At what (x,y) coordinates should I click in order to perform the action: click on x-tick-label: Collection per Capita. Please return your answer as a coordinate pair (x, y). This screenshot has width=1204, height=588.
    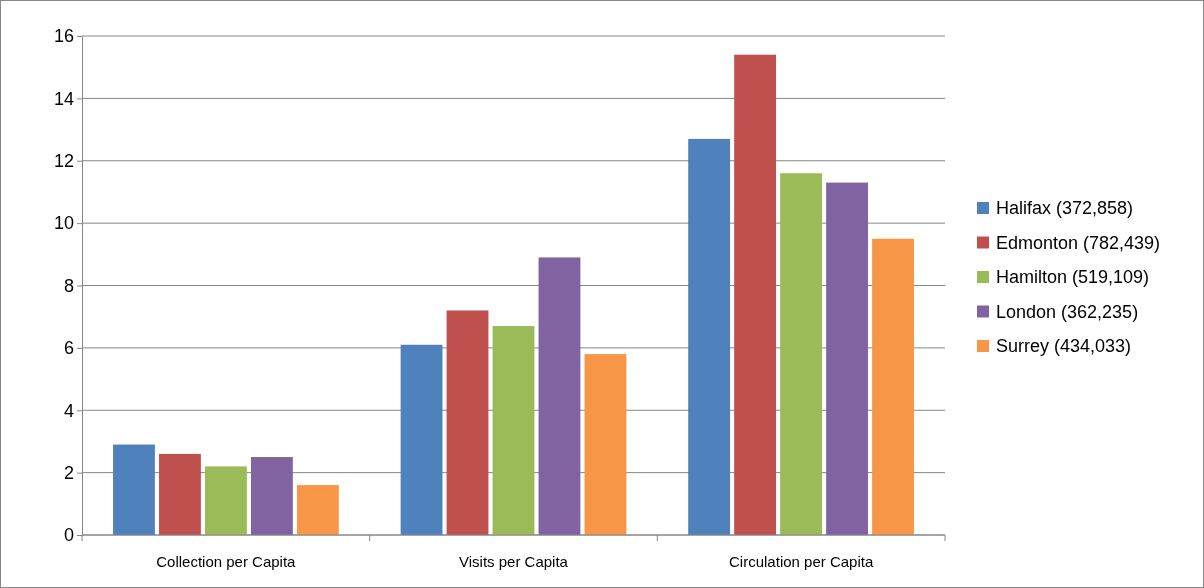
    Looking at the image, I should click on (226, 561).